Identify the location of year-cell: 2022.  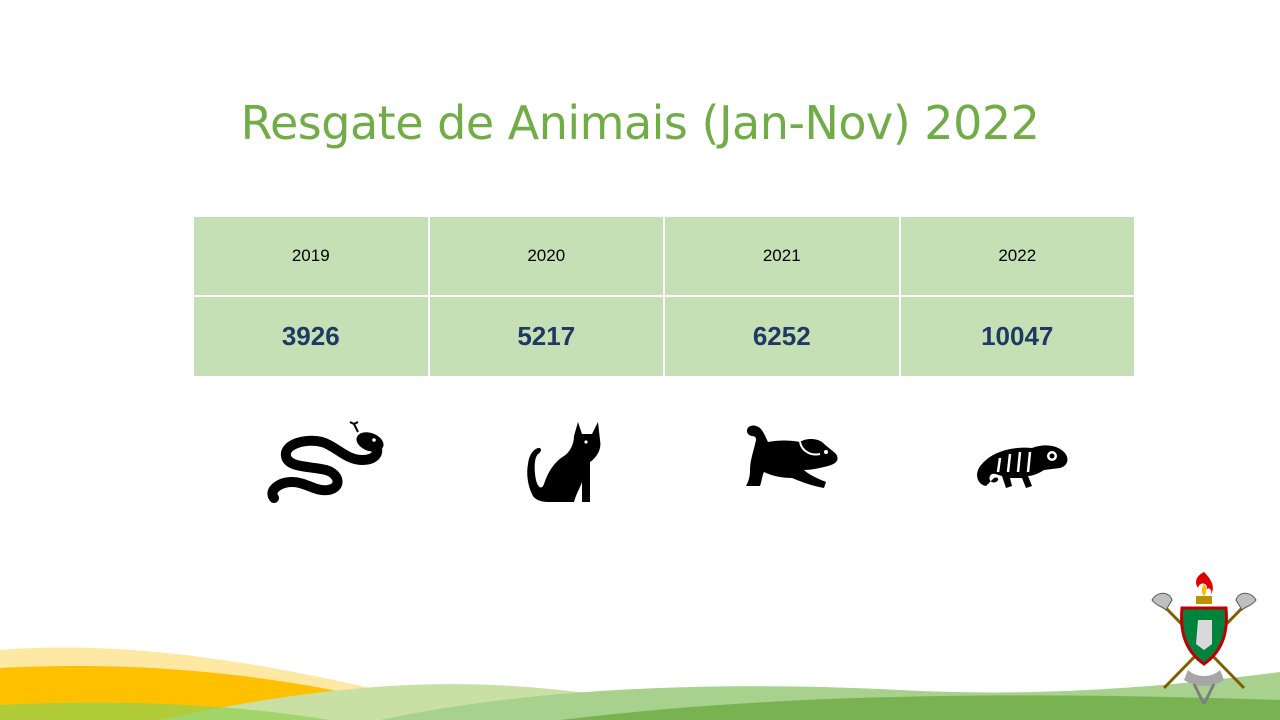
(1017, 256).